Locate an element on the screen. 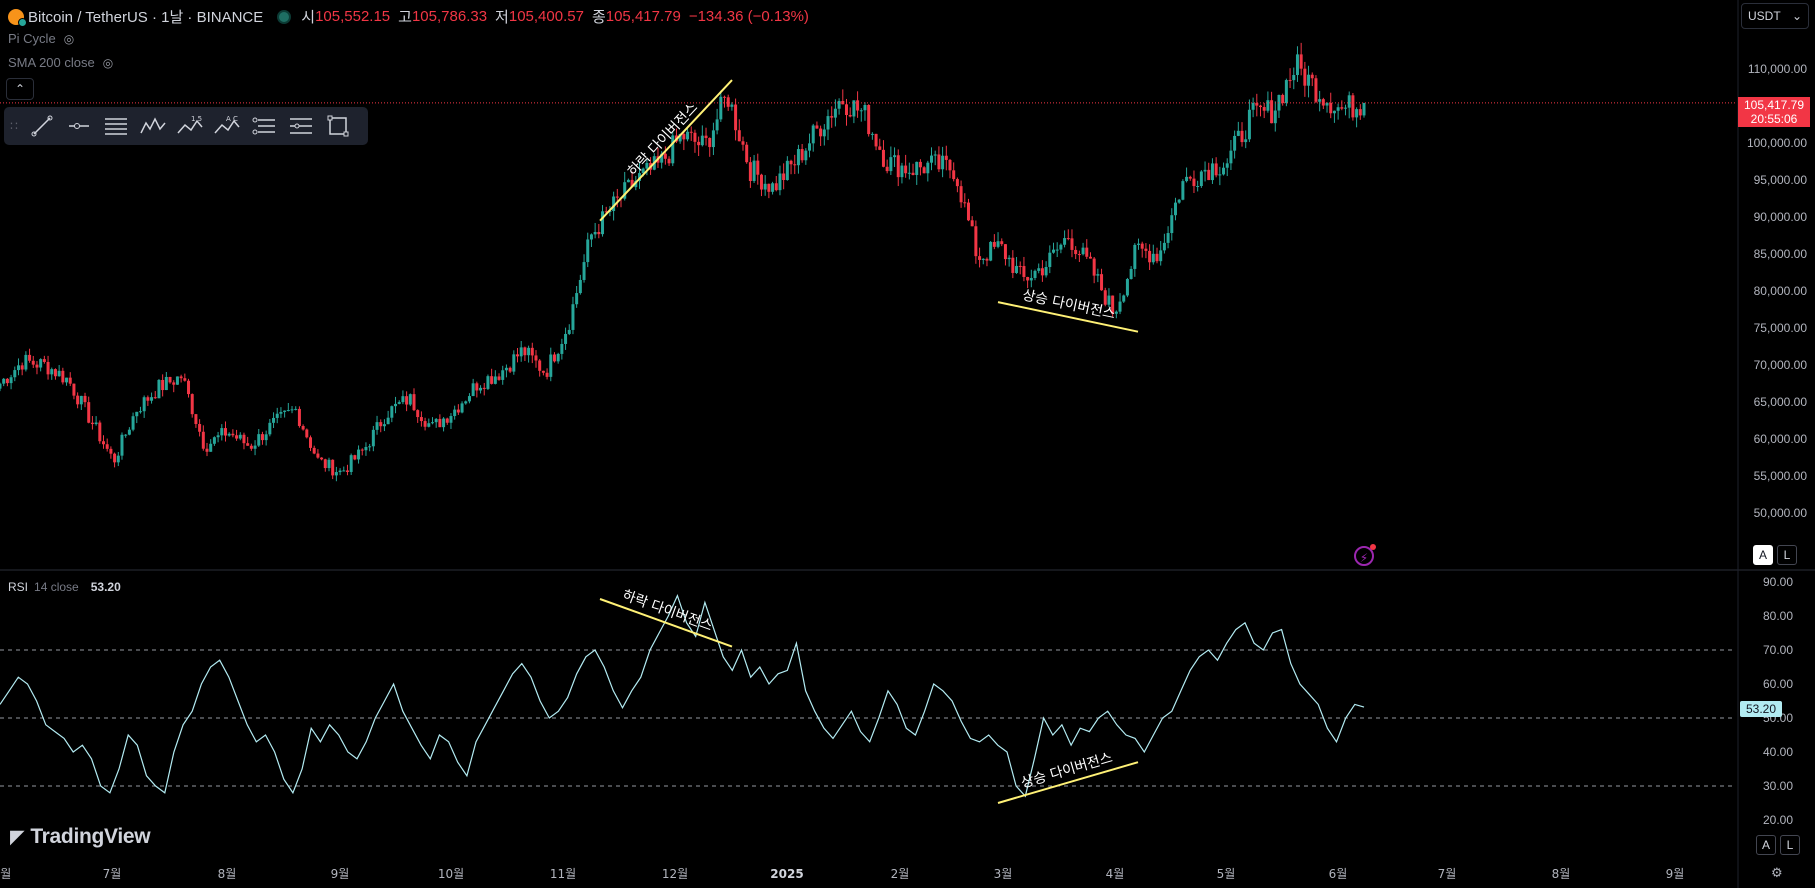 Image resolution: width=1815 pixels, height=888 pixels. market-status-icon is located at coordinates (284, 16).